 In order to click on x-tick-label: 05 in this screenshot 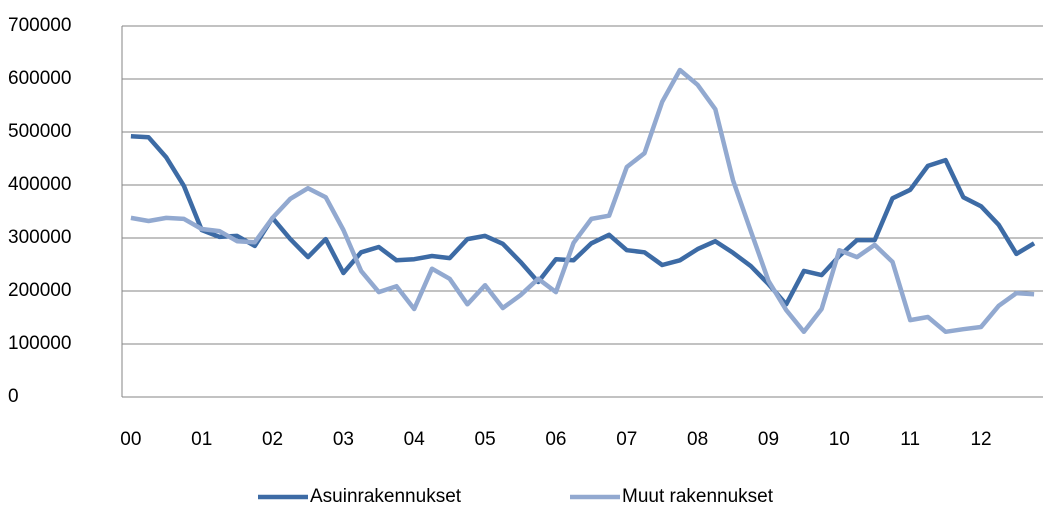, I will do `click(485, 439)`.